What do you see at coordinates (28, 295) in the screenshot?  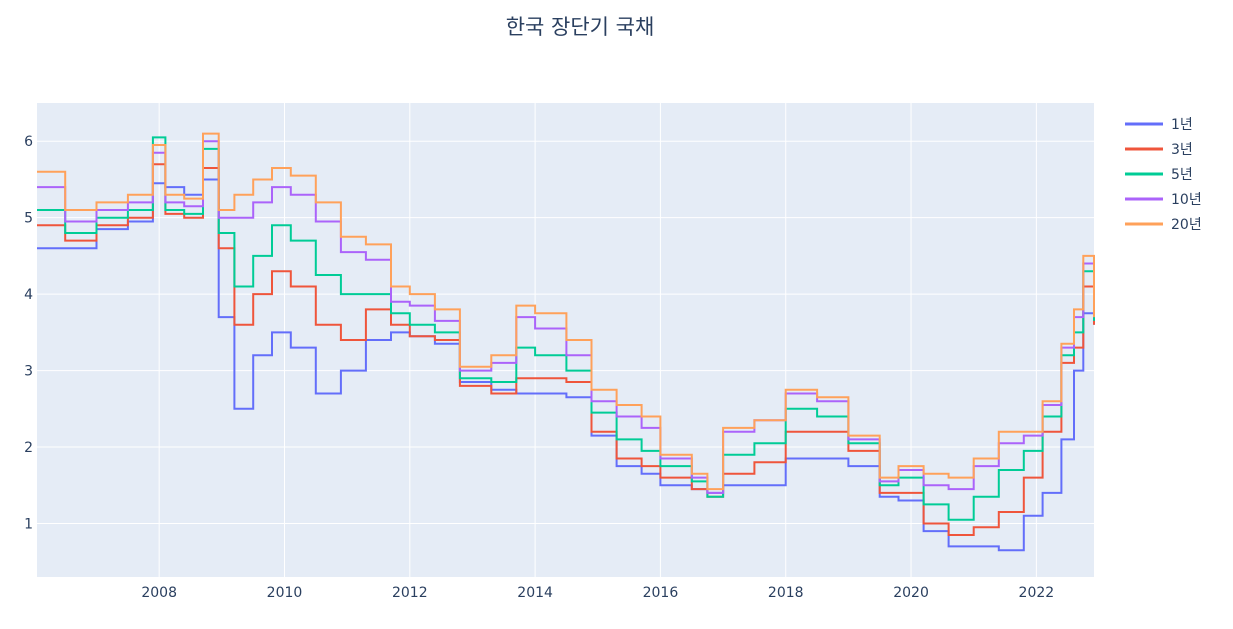 I see `y-tick-label: 4` at bounding box center [28, 295].